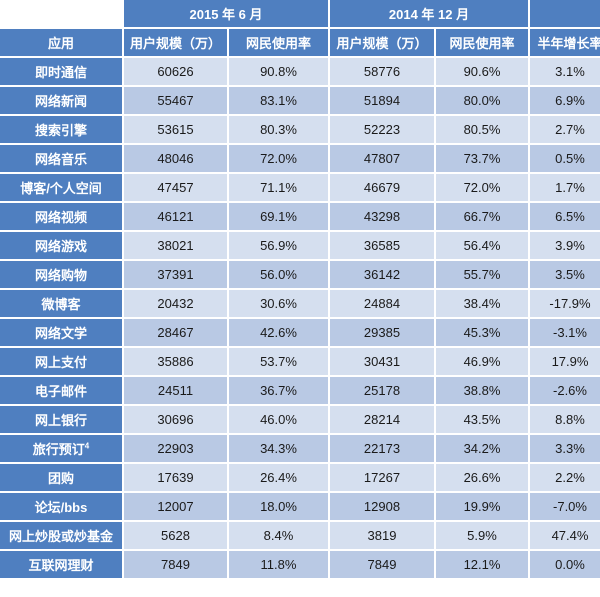  I want to click on table-row: 博客/个人空间 47457 71.1% 46679 72.0% 1.7%, so click(300, 187).